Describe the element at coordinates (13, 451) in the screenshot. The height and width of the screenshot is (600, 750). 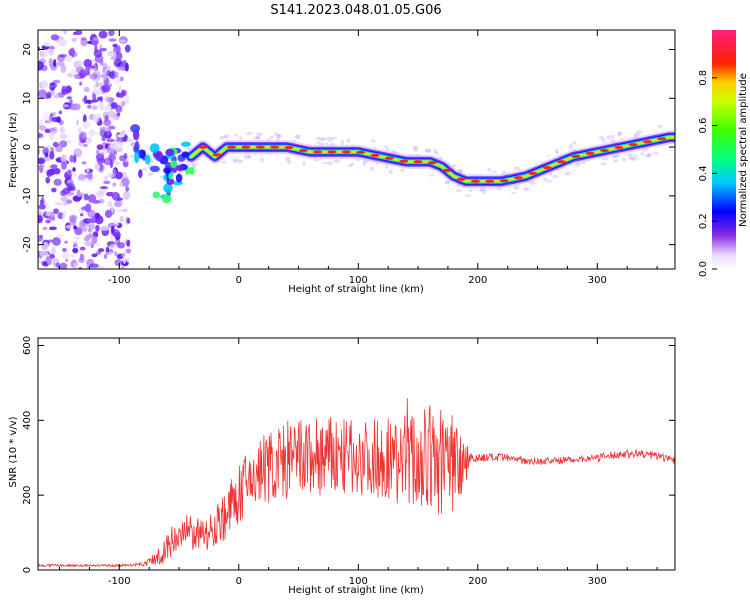
I see `snr-ylabel: SNR (10 * v/v)` at that location.